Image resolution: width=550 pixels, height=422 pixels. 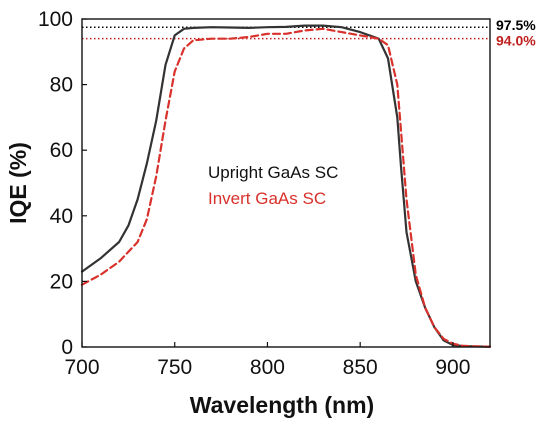 What do you see at coordinates (282, 405) in the screenshot?
I see `x-axis-label: Wavelength (nm)` at bounding box center [282, 405].